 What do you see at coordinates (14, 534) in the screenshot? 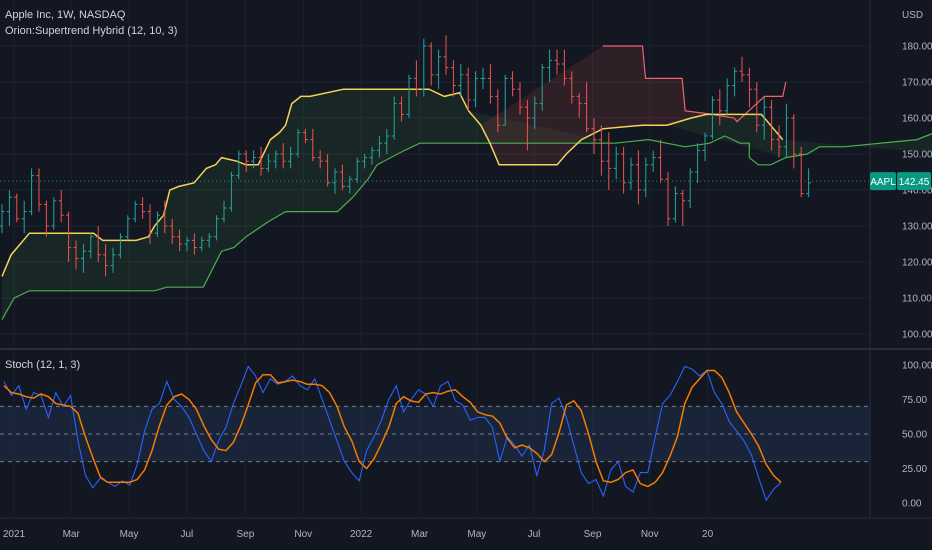
I see `time-axis-label: 2021` at bounding box center [14, 534].